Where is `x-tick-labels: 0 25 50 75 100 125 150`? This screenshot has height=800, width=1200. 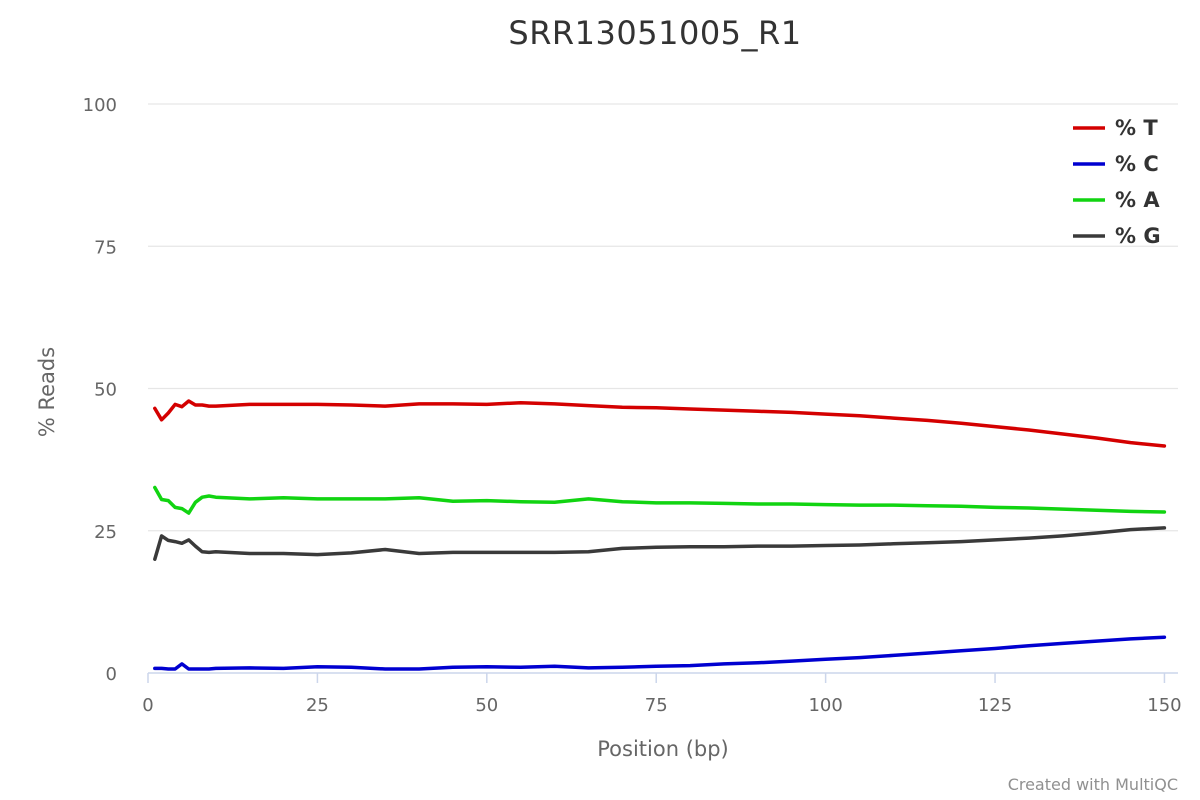 x-tick-labels: 0 25 50 75 100 125 150 is located at coordinates (661, 705).